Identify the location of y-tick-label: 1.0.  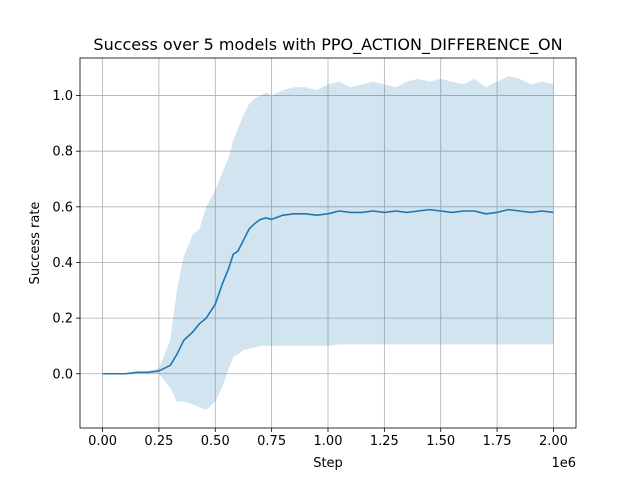
(62, 96).